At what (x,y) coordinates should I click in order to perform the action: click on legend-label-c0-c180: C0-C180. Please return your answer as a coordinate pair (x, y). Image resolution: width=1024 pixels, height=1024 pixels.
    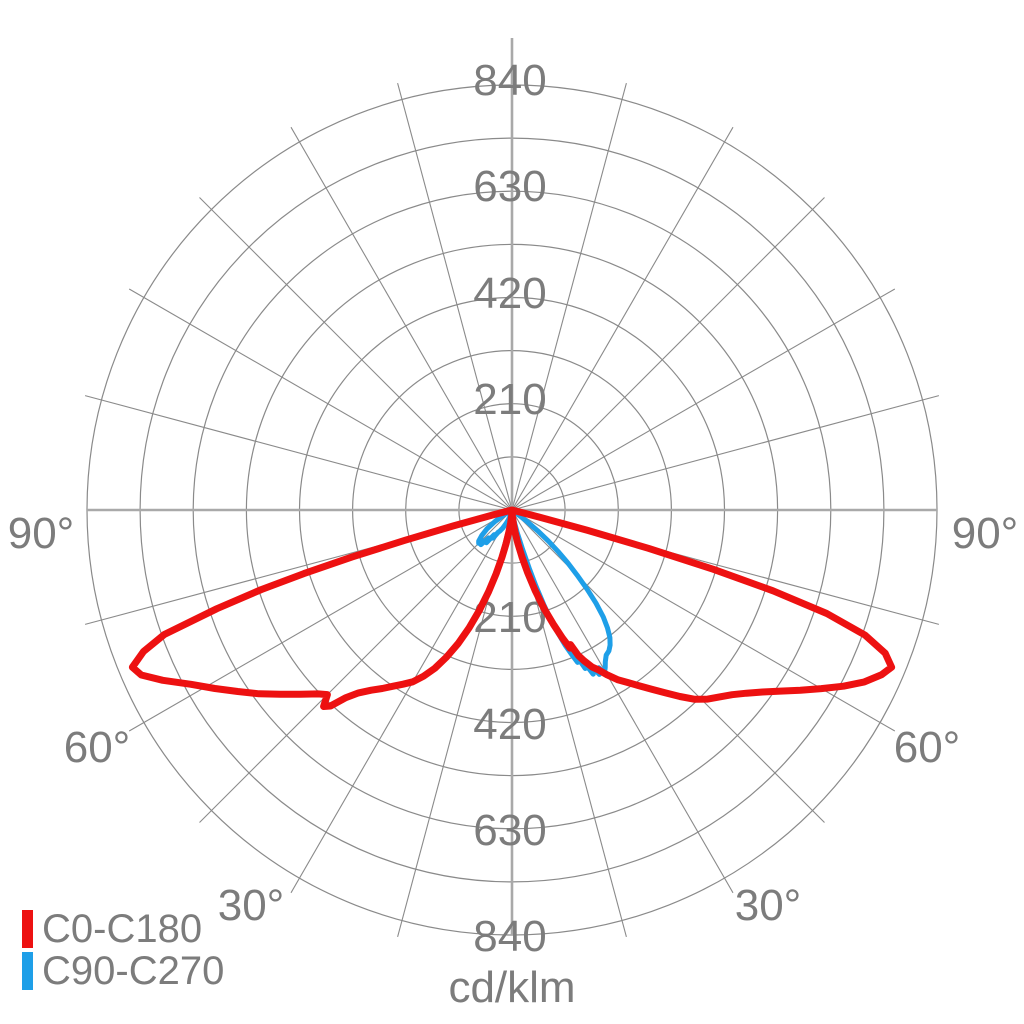
    Looking at the image, I should click on (122, 929).